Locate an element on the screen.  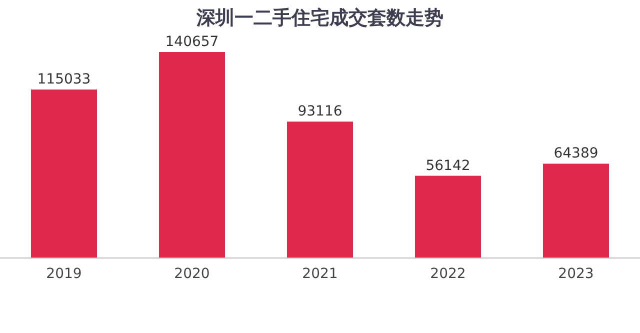
data-label: 64389 is located at coordinates (576, 154).